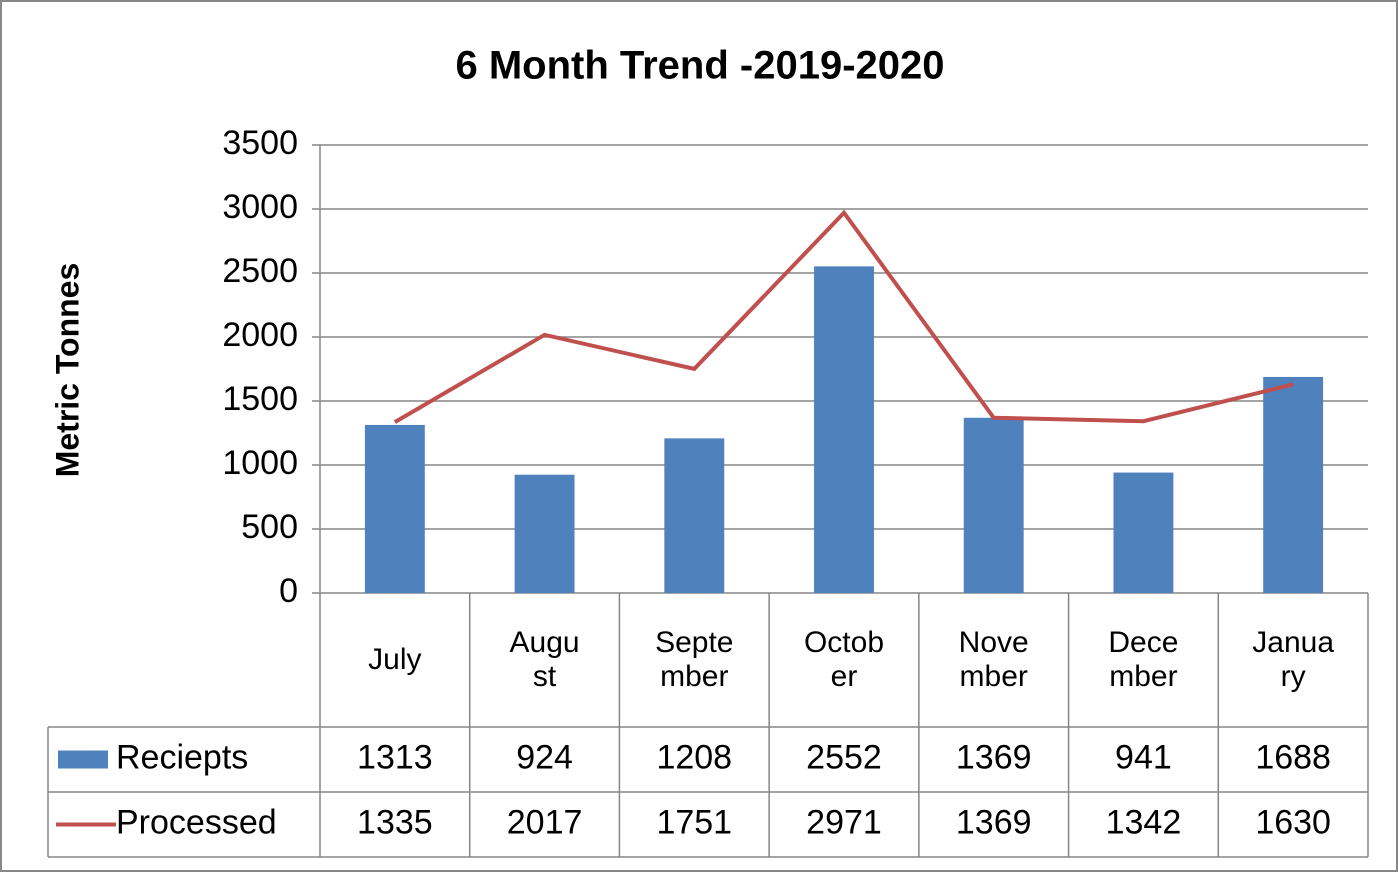 The width and height of the screenshot is (1398, 872). What do you see at coordinates (260, 143) in the screenshot?
I see `y-tick-label: 3500` at bounding box center [260, 143].